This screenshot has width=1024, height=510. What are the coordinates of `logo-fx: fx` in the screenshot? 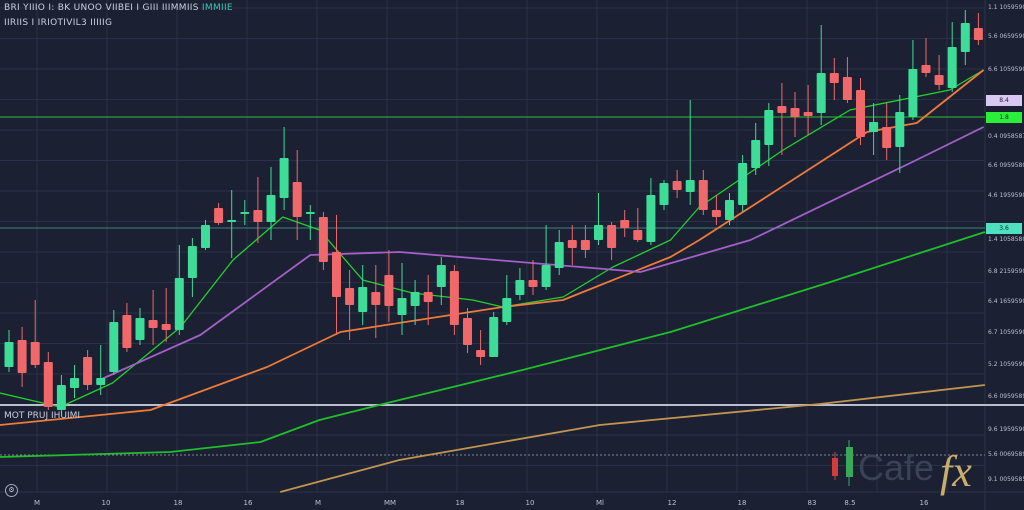 It's located at (956, 471).